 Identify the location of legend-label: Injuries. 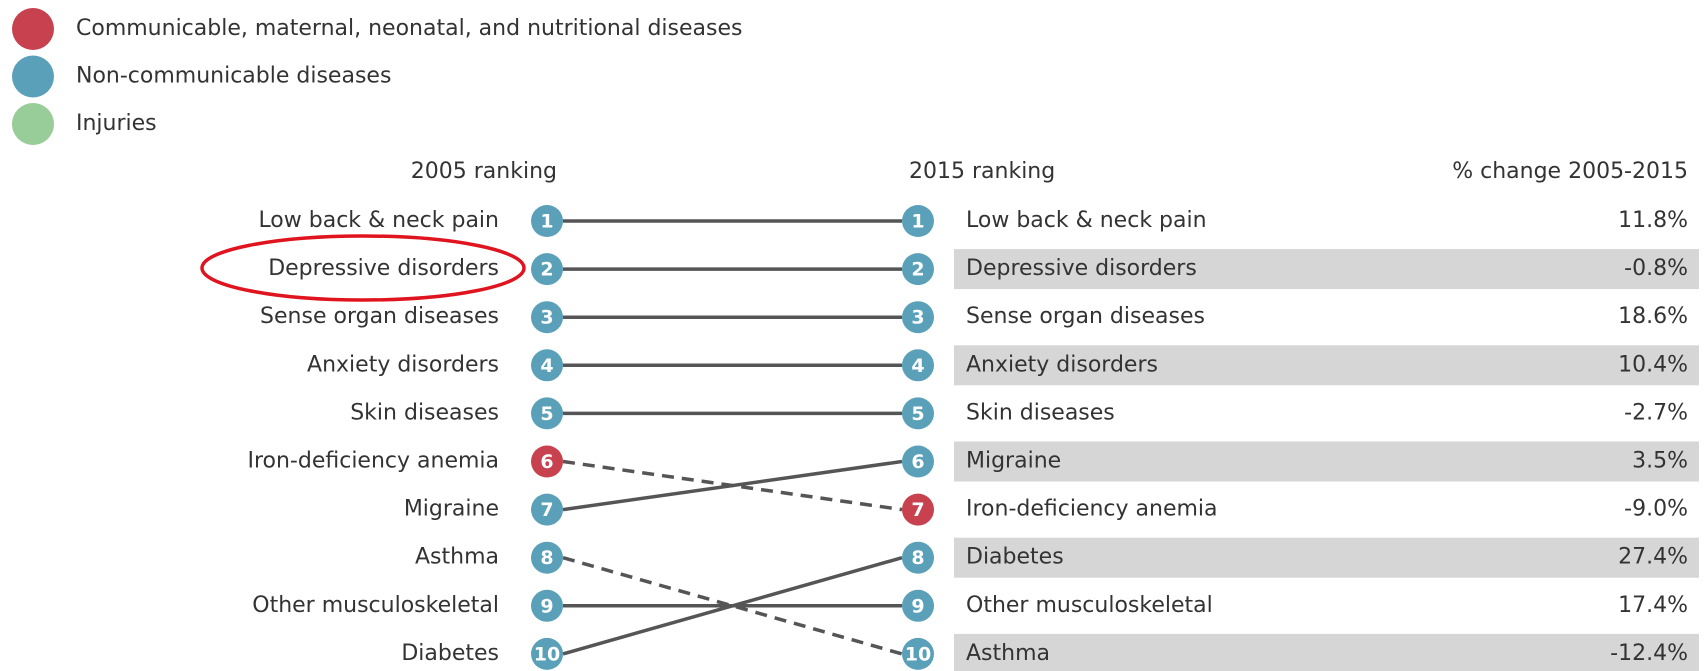
(116, 123).